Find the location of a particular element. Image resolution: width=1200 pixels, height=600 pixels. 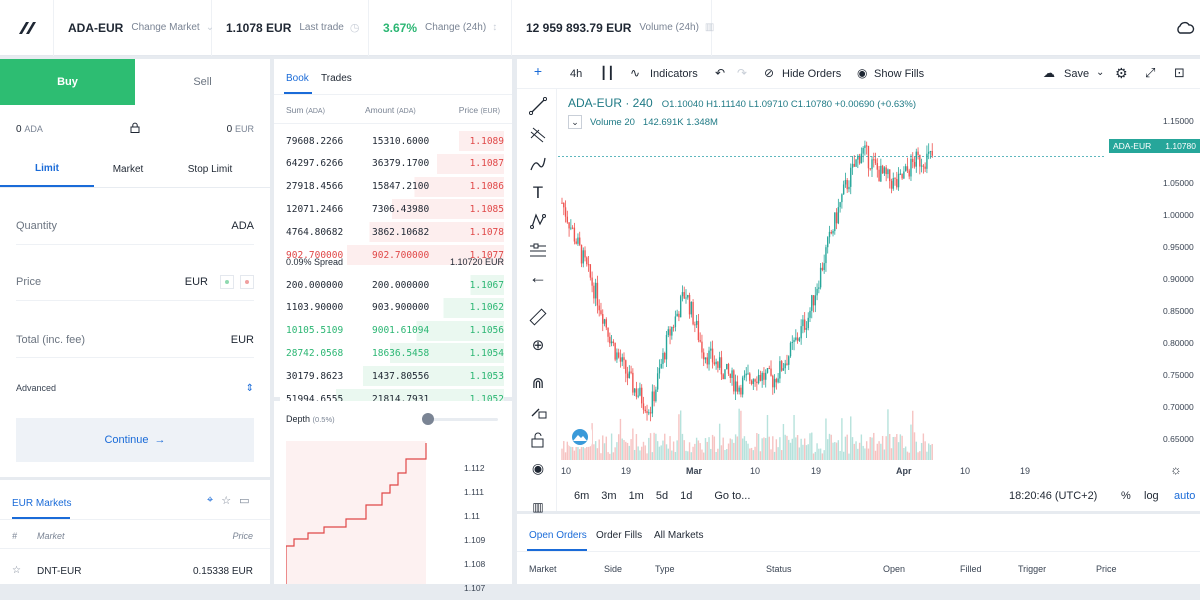

text-tool-icon: T is located at coordinates (538, 192).